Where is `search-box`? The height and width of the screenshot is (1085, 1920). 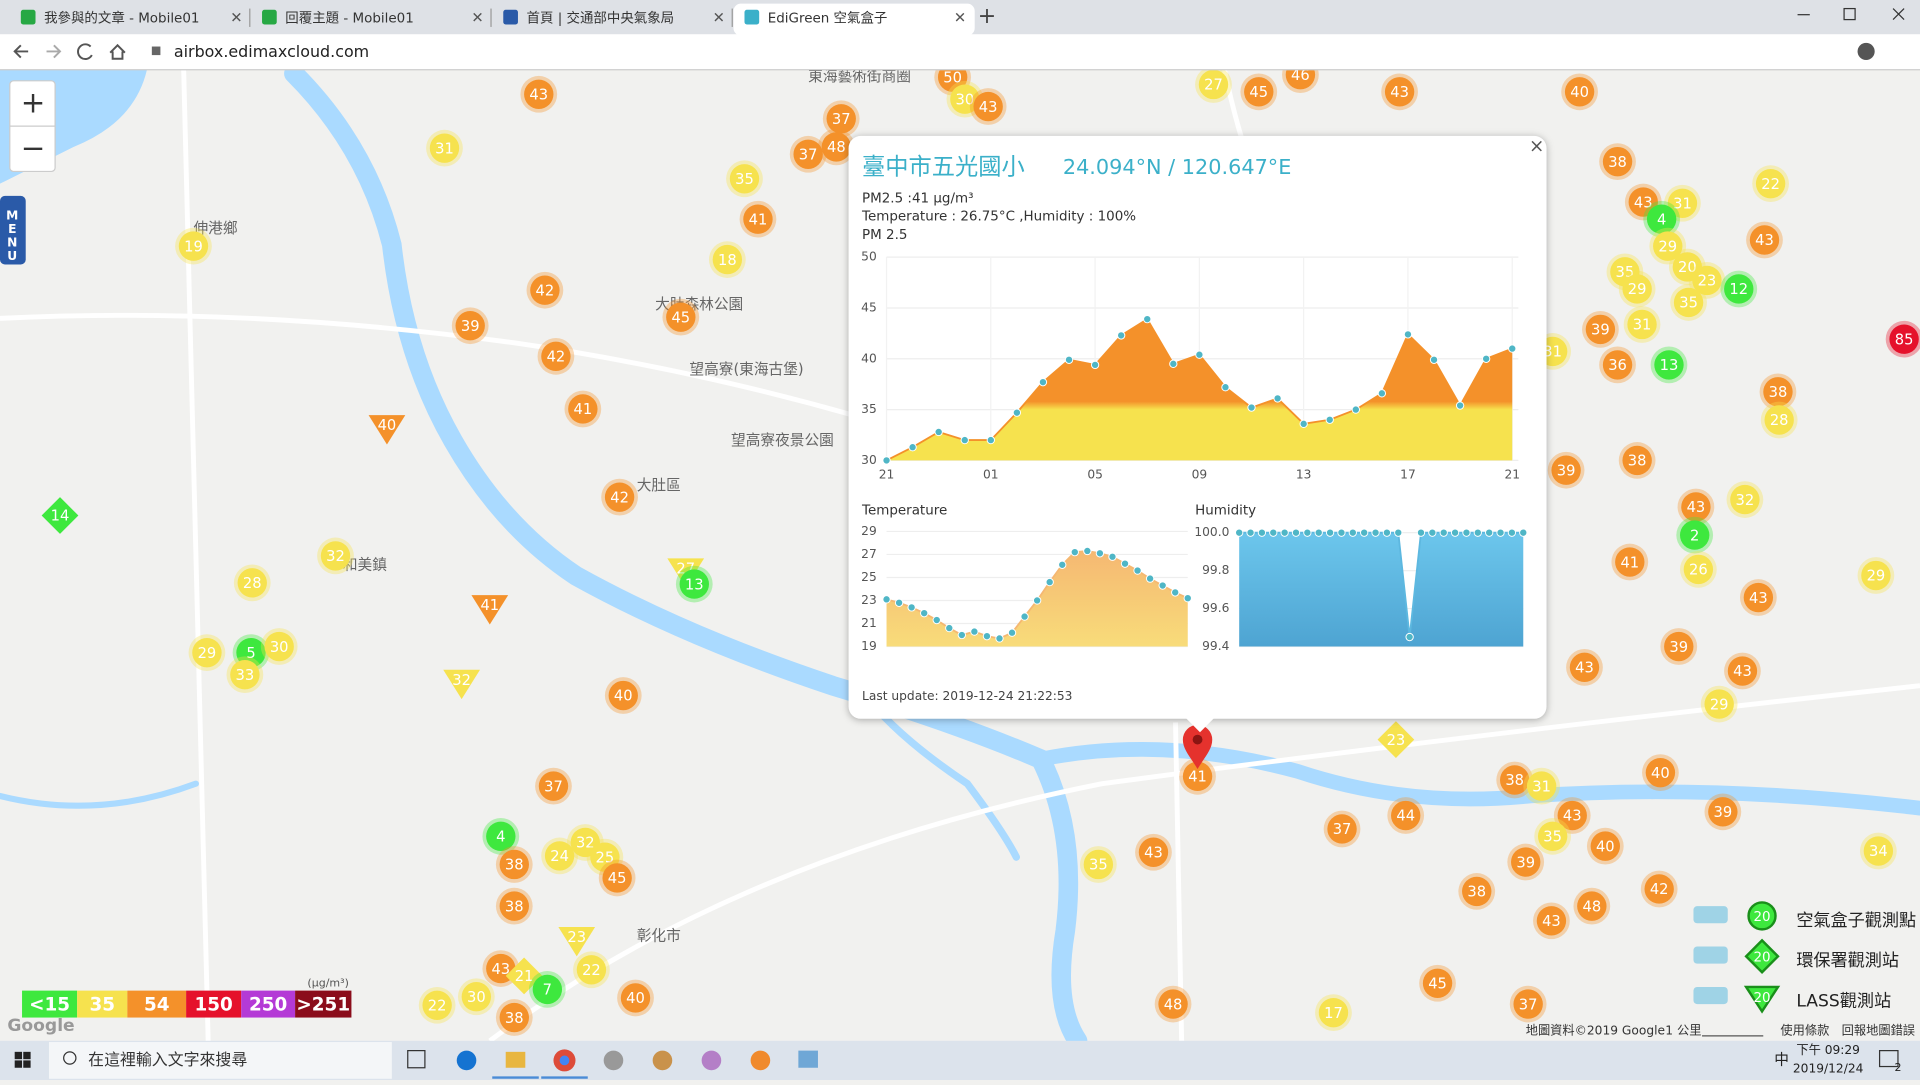 search-box is located at coordinates (220, 1060).